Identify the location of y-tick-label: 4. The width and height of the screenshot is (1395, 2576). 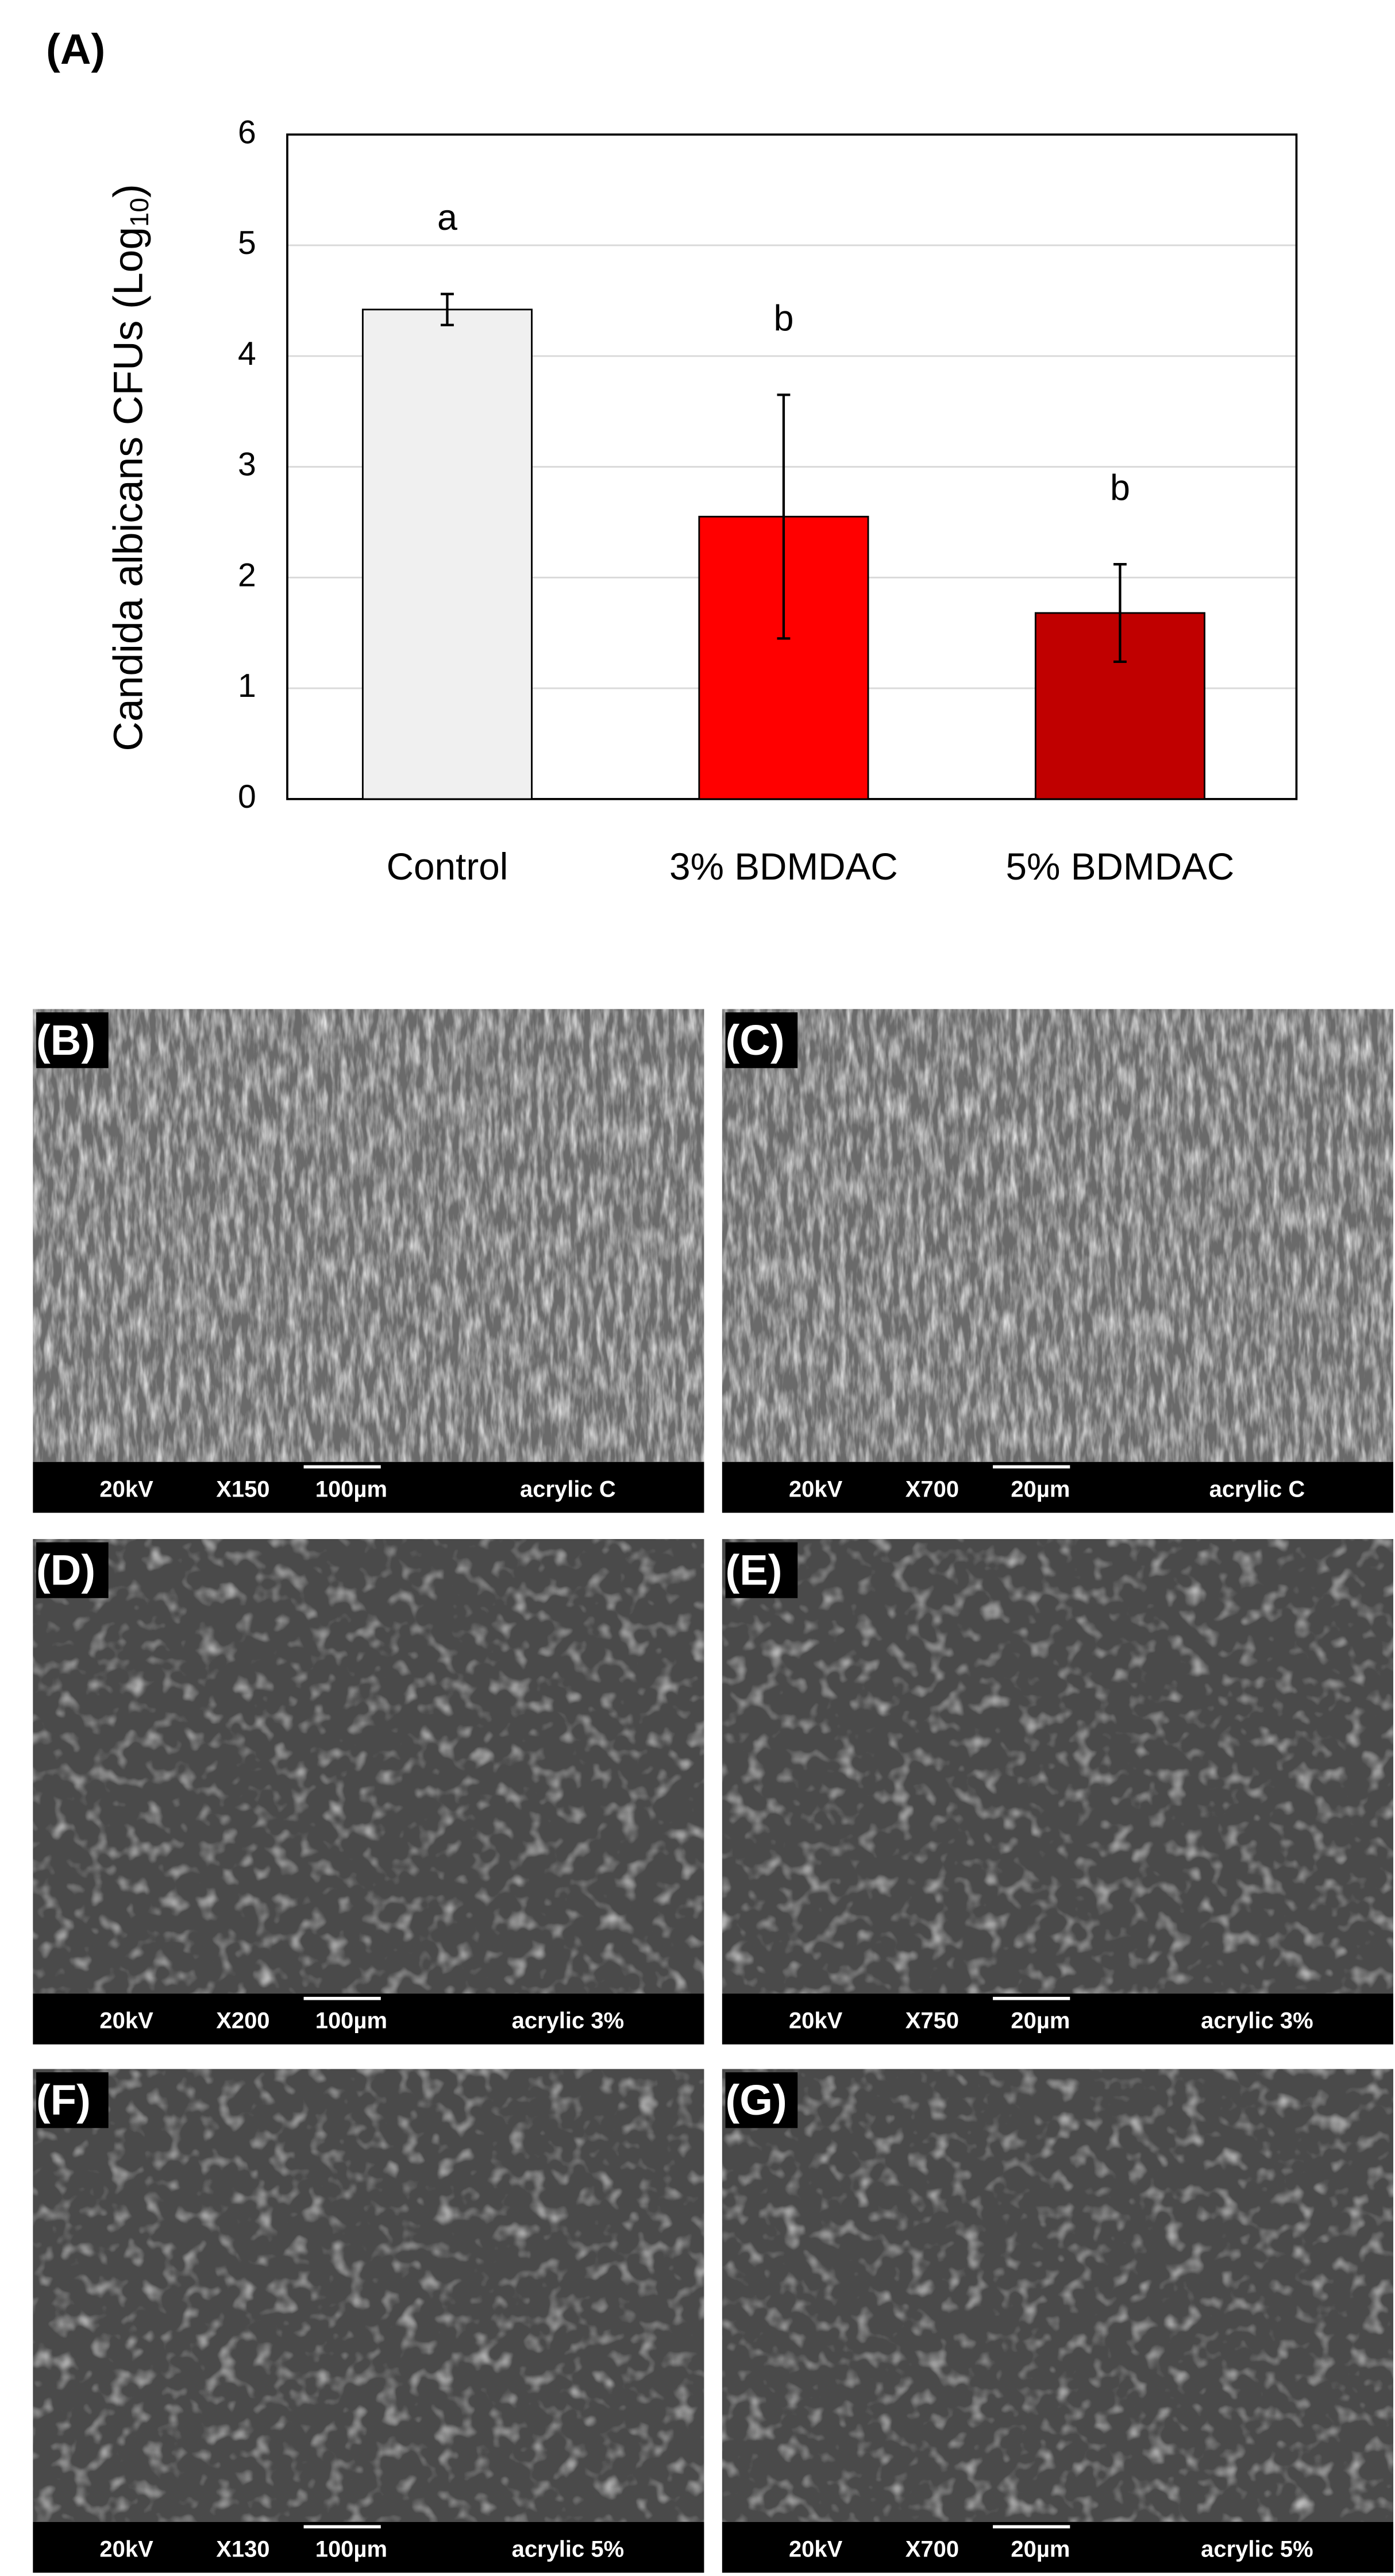
(247, 354).